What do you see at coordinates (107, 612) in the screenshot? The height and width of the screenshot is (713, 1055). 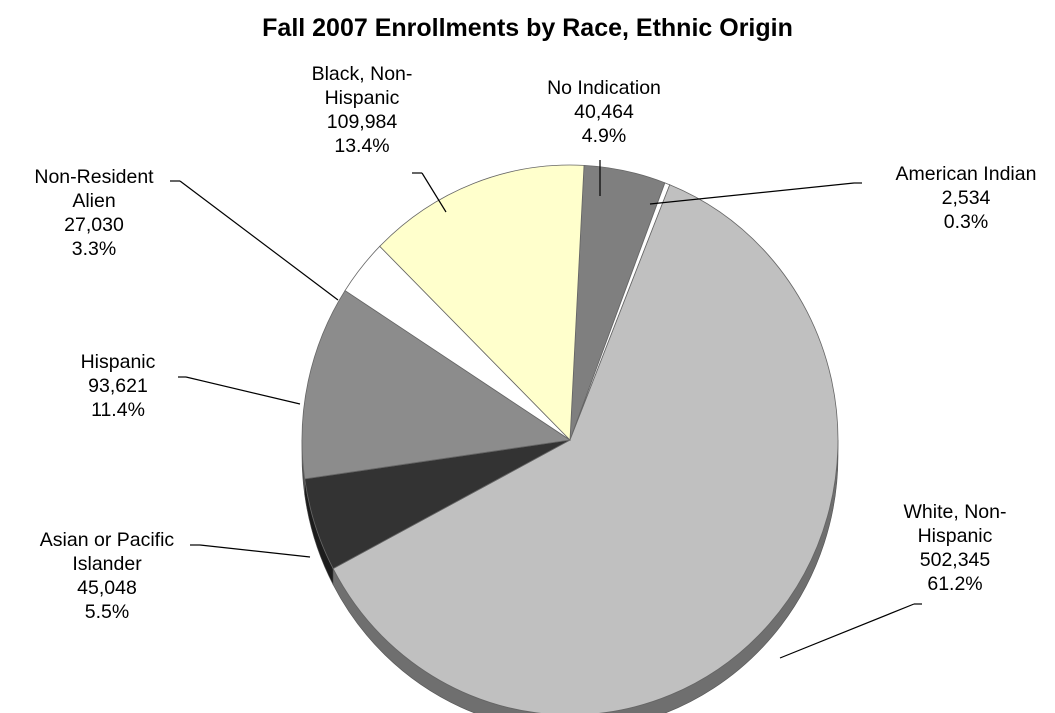 I see `slice-label-percent: 5.5%` at bounding box center [107, 612].